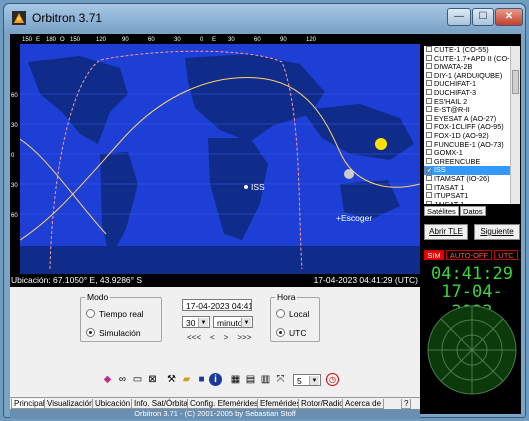  I want to click on expand-icon: ⤧, so click(280, 379).